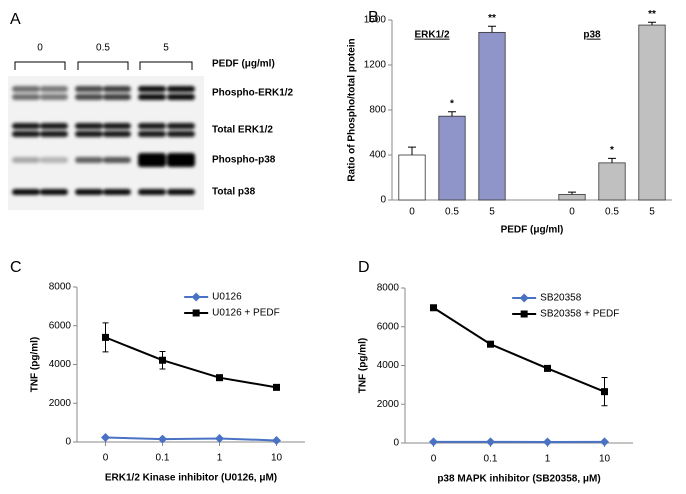 This screenshot has width=686, height=494. Describe the element at coordinates (364, 267) in the screenshot. I see `panel-letter: D` at that location.